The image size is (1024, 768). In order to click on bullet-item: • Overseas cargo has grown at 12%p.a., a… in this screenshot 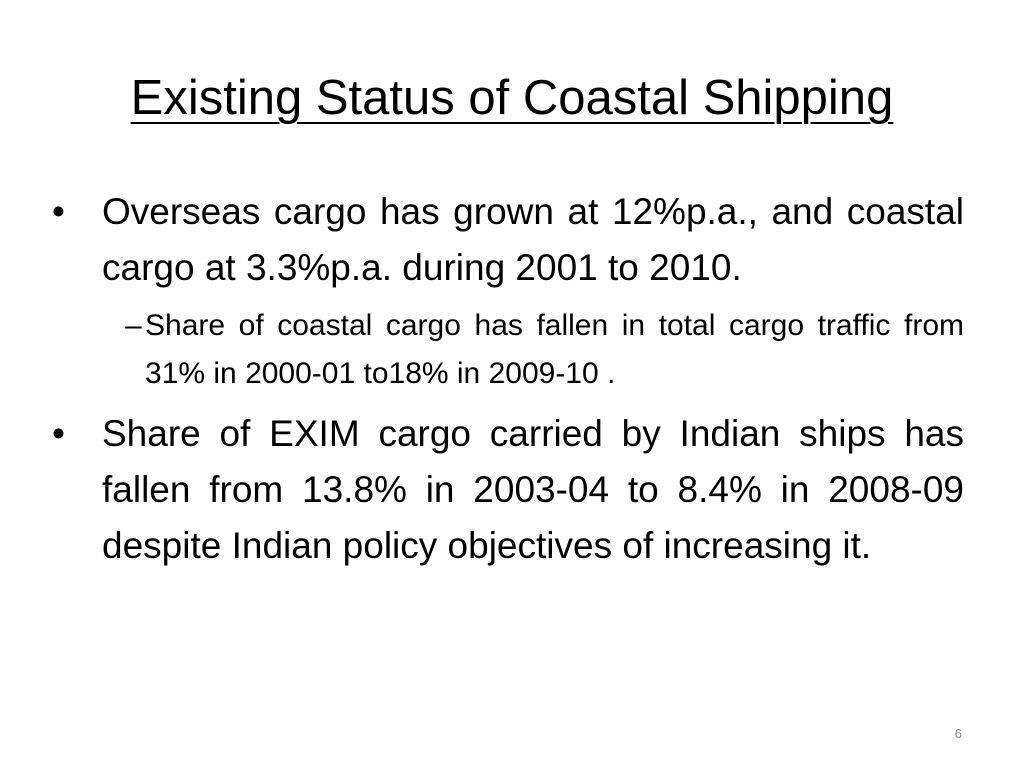, I will do `click(508, 240)`.